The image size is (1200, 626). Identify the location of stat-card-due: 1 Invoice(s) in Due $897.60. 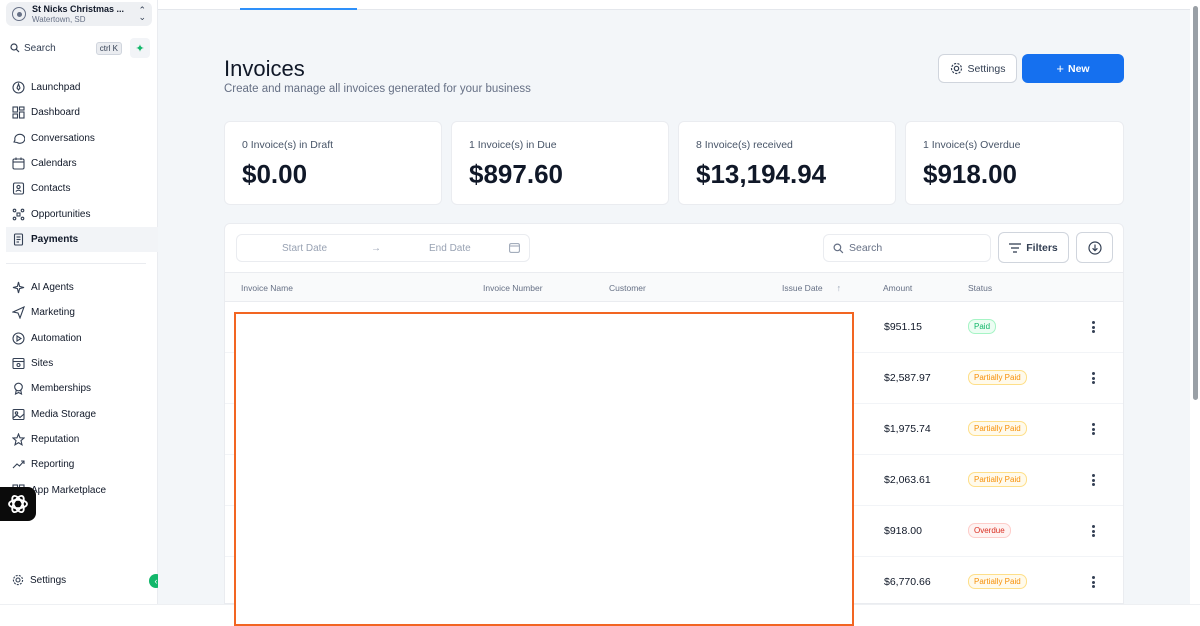
(560, 163).